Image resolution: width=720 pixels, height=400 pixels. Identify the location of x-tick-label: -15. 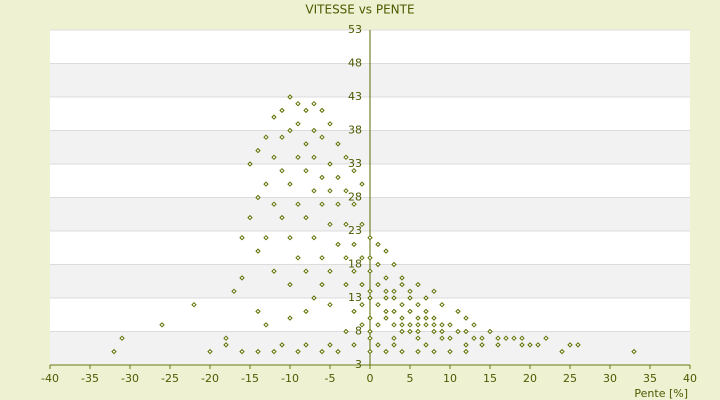
(250, 378).